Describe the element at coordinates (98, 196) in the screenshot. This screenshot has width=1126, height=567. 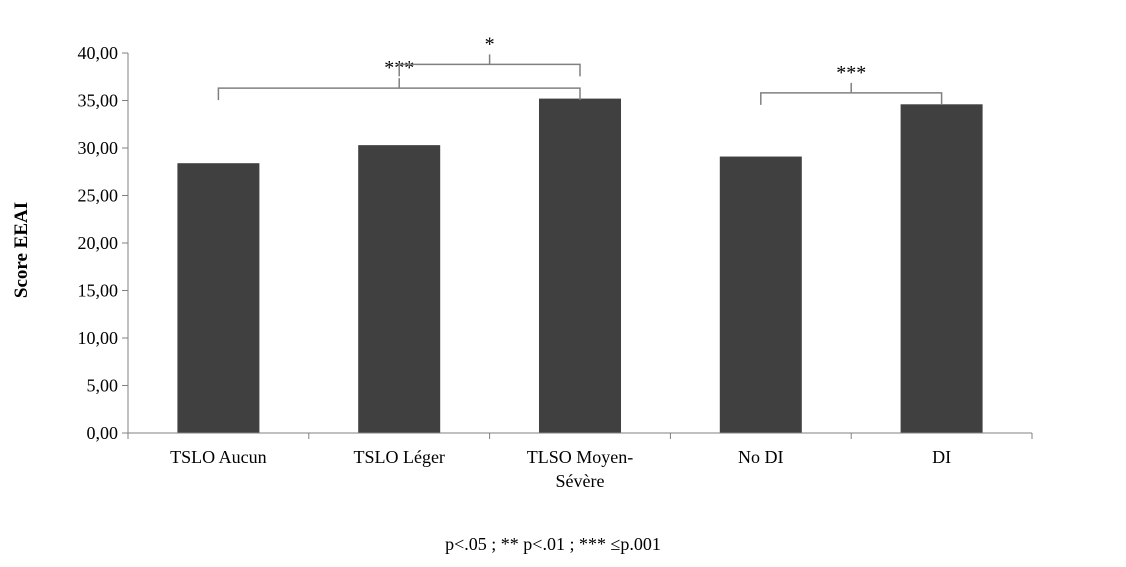
I see `y-tick-label: 25,00` at that location.